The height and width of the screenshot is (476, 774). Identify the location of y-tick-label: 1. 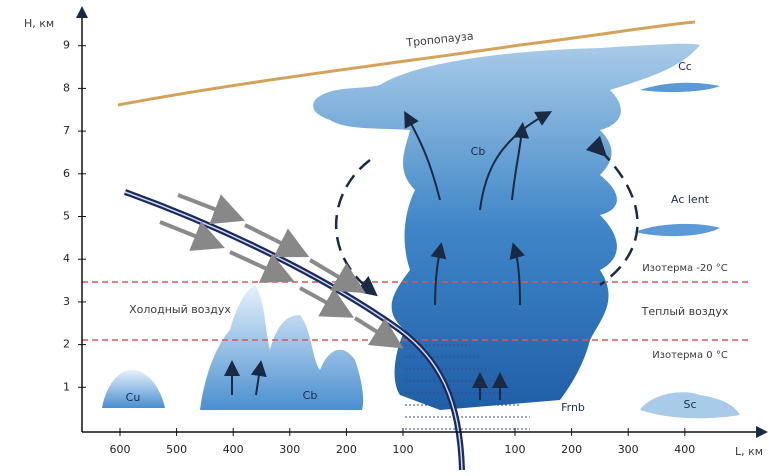
(66, 386).